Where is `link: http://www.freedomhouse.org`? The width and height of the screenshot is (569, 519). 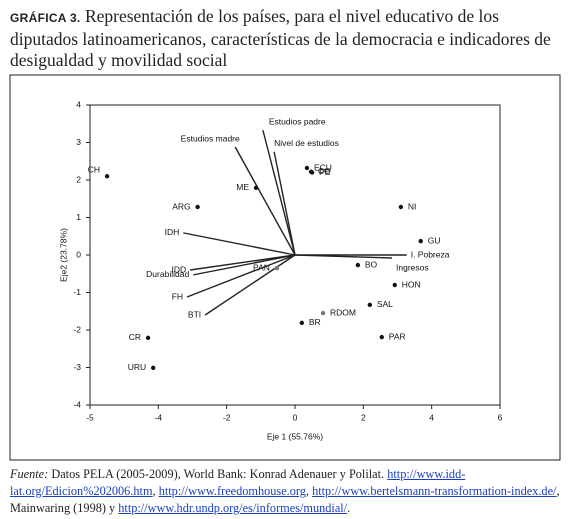
link: http://www.freedomhouse.org is located at coordinates (232, 491).